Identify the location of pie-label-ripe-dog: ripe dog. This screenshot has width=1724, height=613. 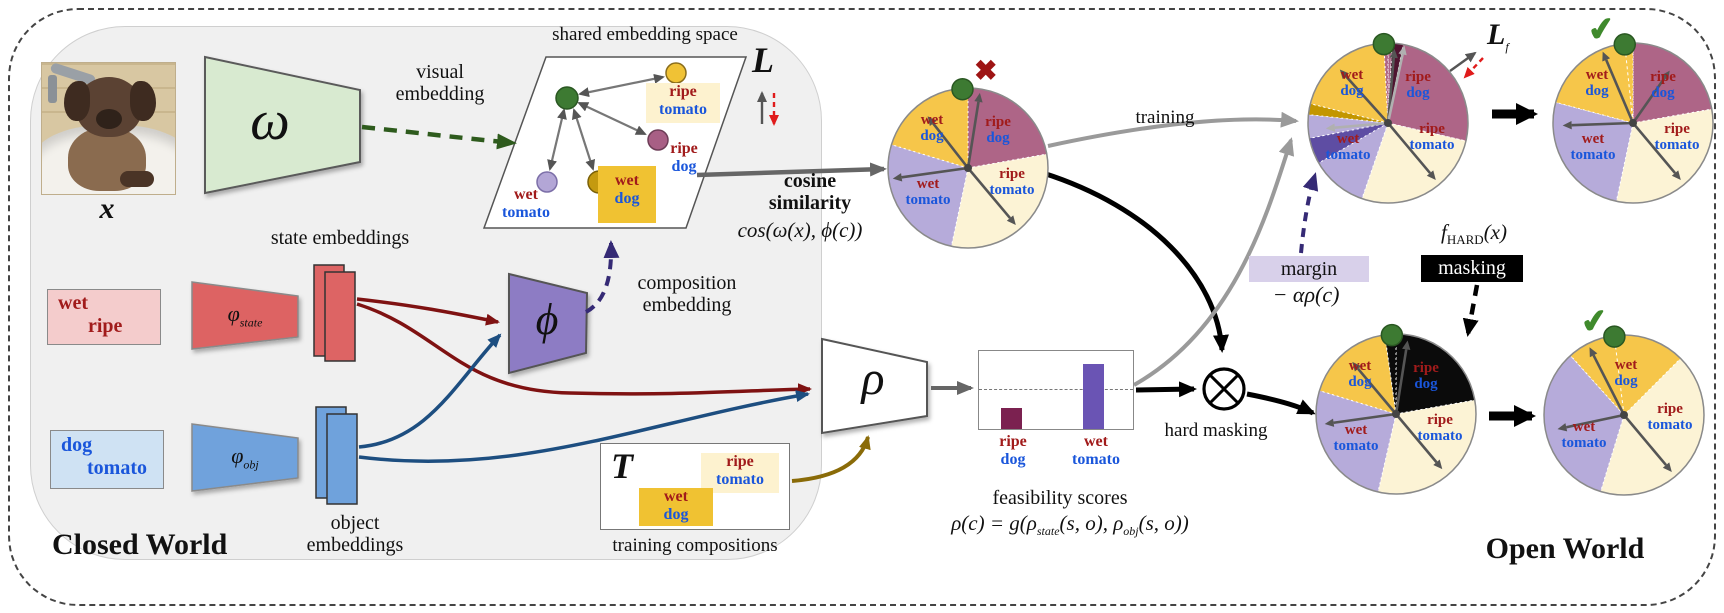
(1418, 85).